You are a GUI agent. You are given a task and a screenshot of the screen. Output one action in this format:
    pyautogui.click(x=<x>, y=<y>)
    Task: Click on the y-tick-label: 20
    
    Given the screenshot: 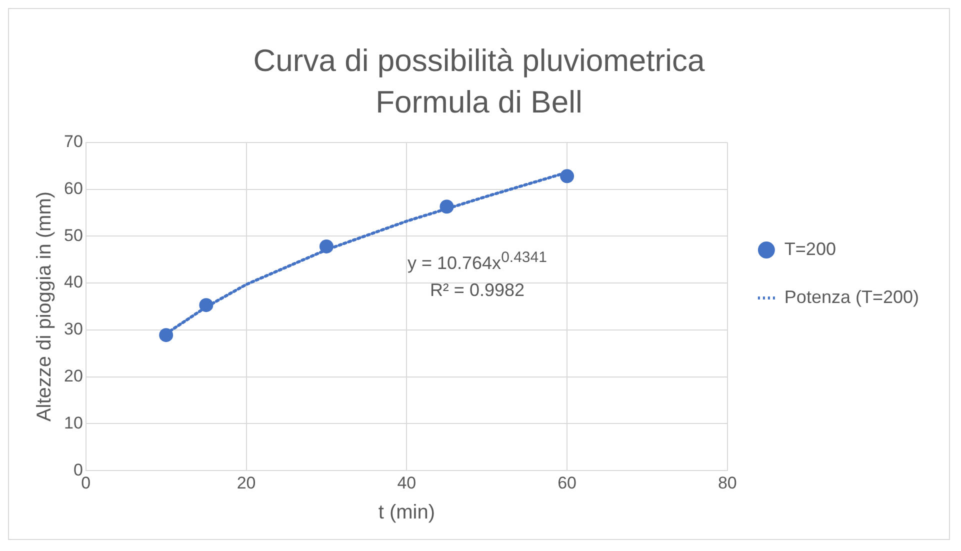 What is the action you would take?
    pyautogui.click(x=73, y=376)
    